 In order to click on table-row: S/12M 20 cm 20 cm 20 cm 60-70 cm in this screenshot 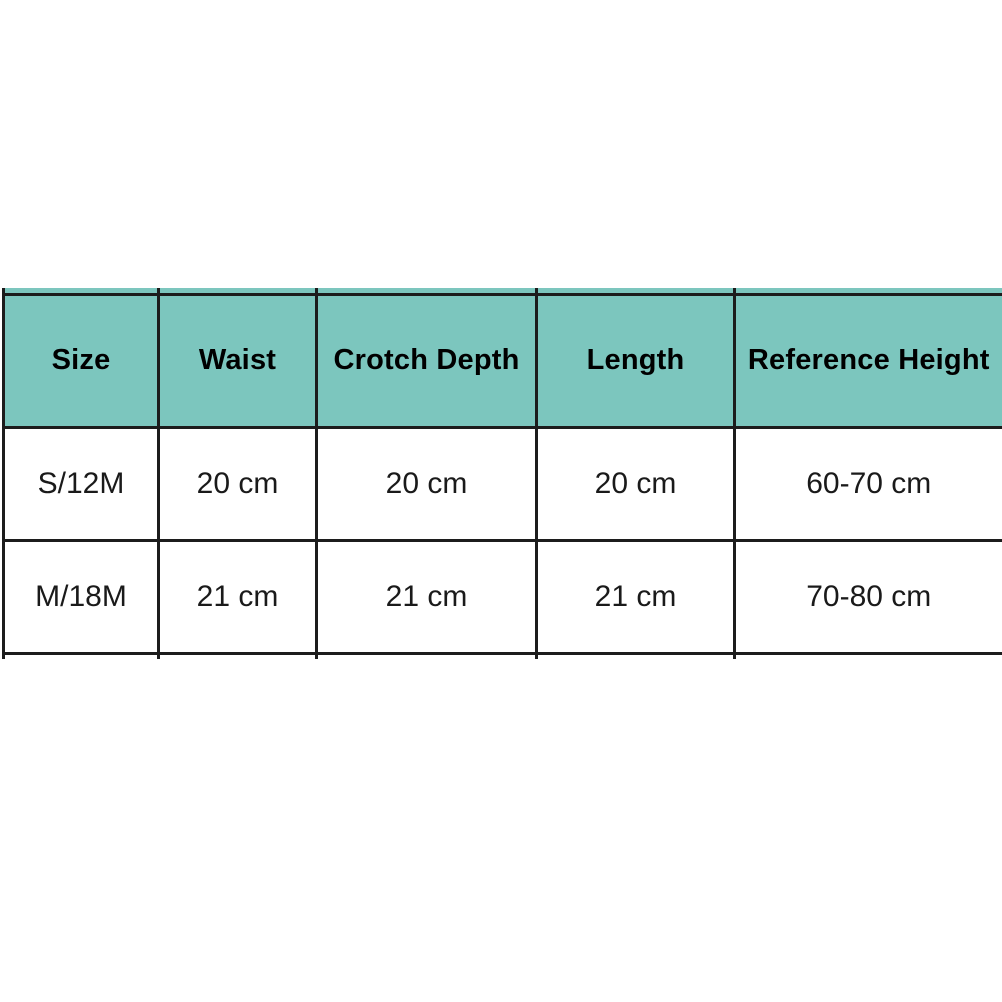, I will do `click(502, 483)`.